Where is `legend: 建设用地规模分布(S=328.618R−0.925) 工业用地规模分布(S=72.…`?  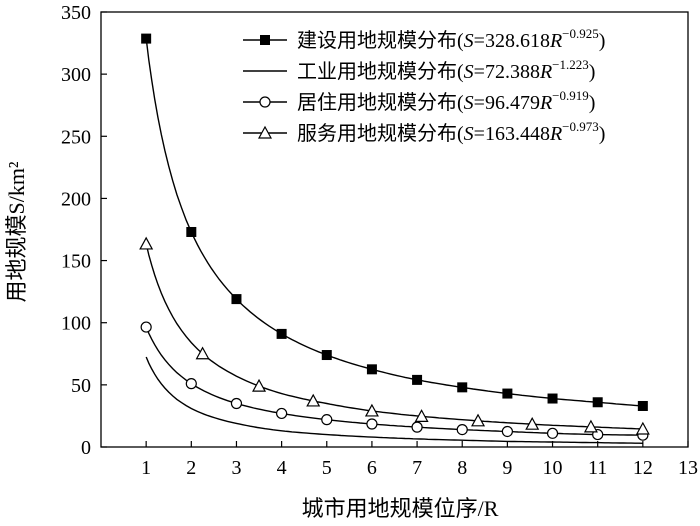
legend: 建设用地规模分布(S=328.618R−0.925) 工业用地规模分布(S=72.… is located at coordinates (424, 85).